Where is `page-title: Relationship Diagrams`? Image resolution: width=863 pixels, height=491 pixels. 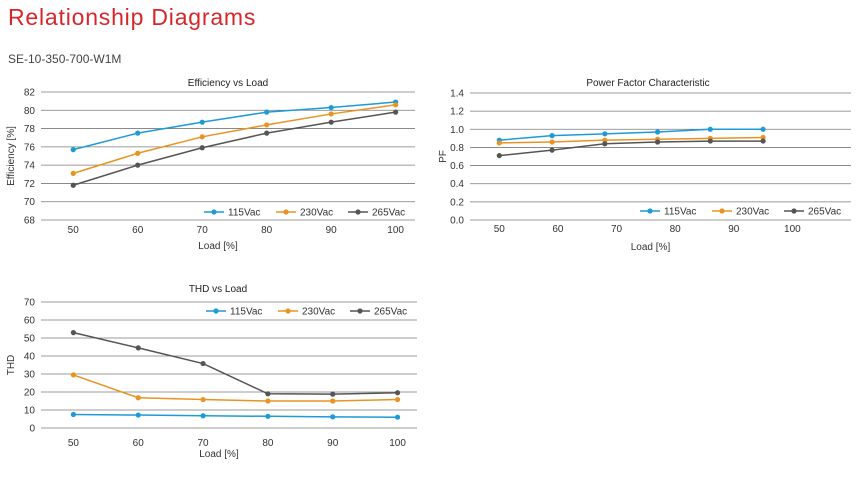
page-title: Relationship Diagrams is located at coordinates (132, 17).